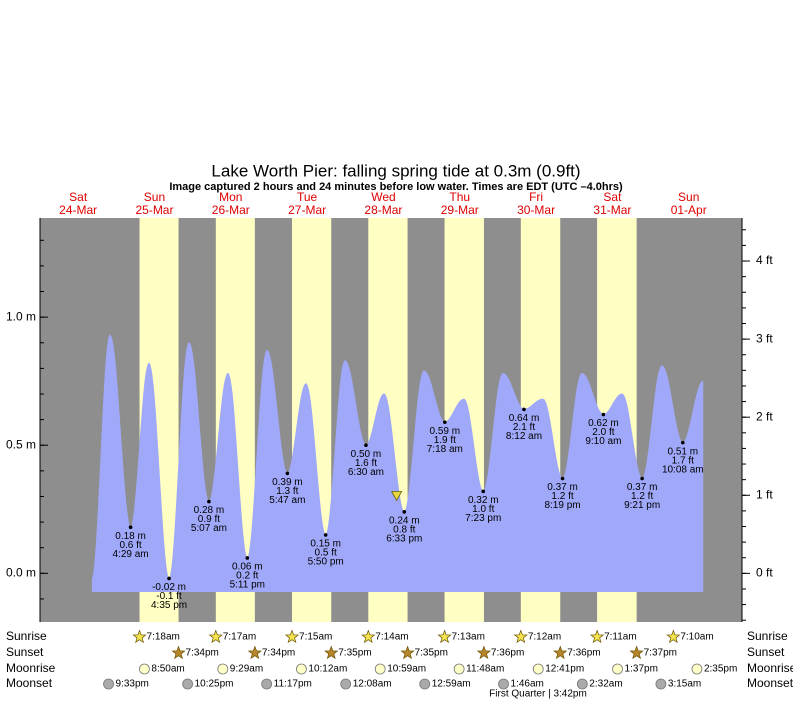  Describe the element at coordinates (642, 505) in the screenshot. I see `low-tide-time: 9:21 pm` at that location.